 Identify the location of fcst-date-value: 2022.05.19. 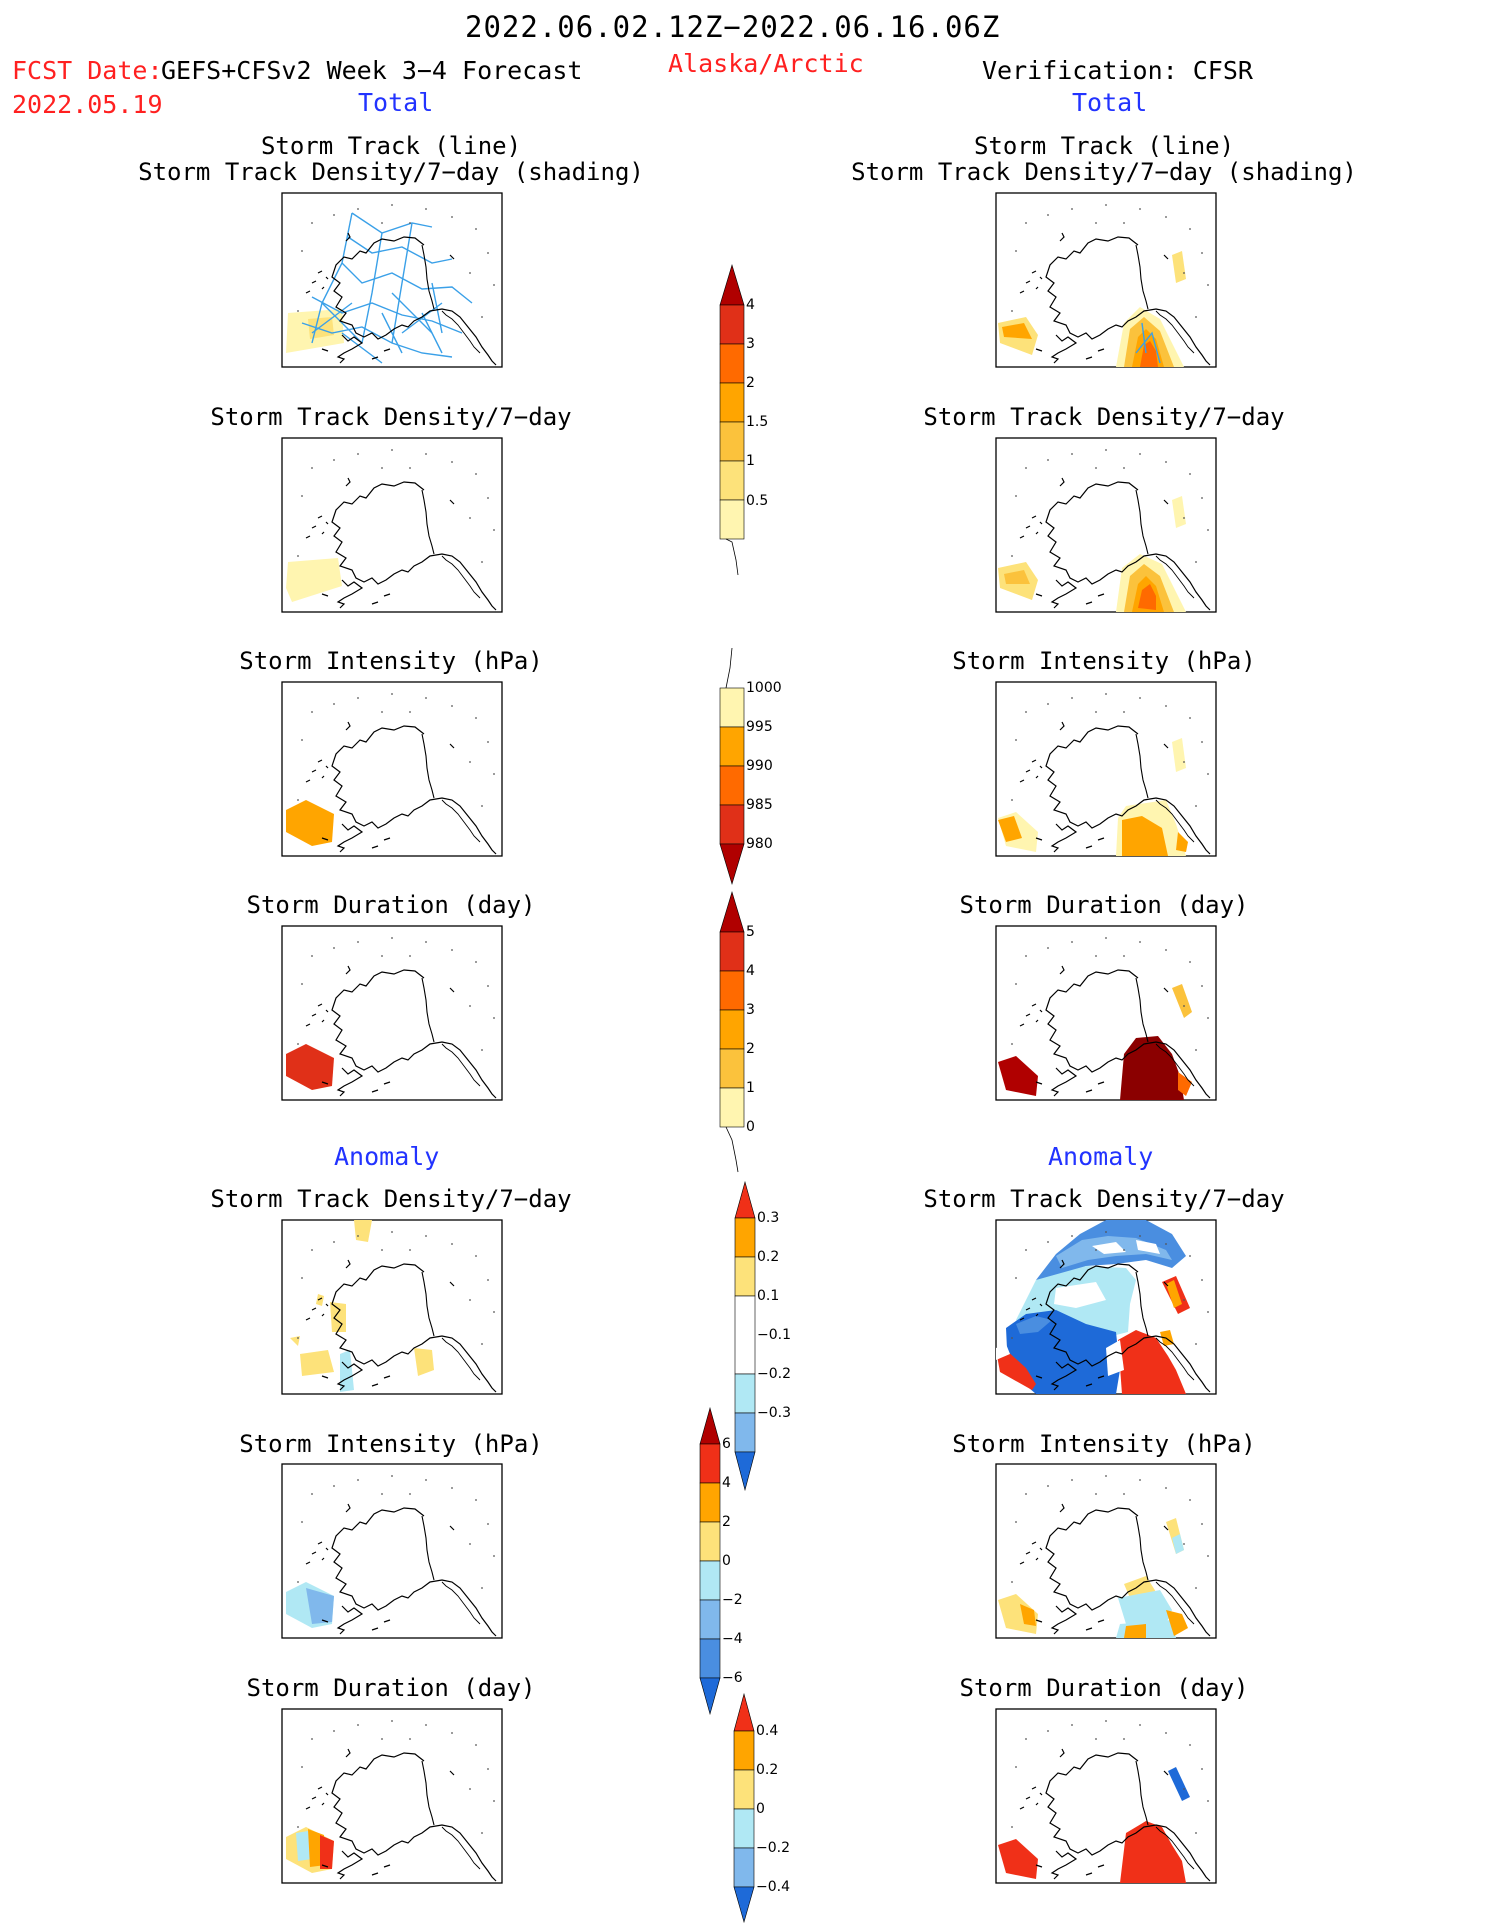
(87, 104).